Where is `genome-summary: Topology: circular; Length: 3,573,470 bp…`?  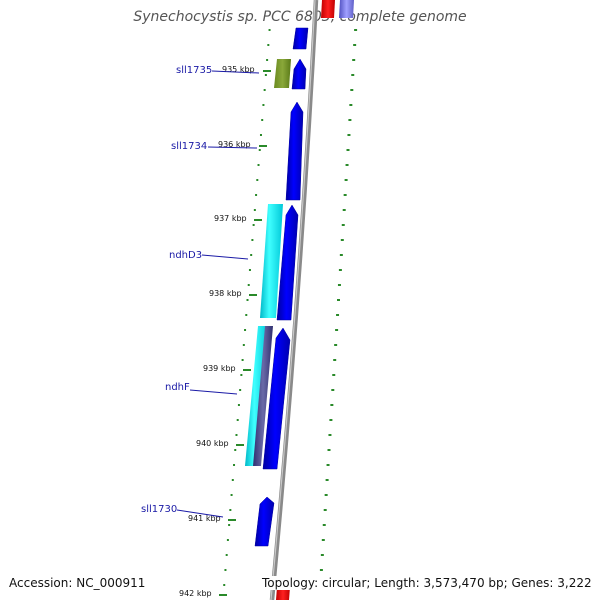 genome-summary: Topology: circular; Length: 3,573,470 bp… is located at coordinates (427, 583).